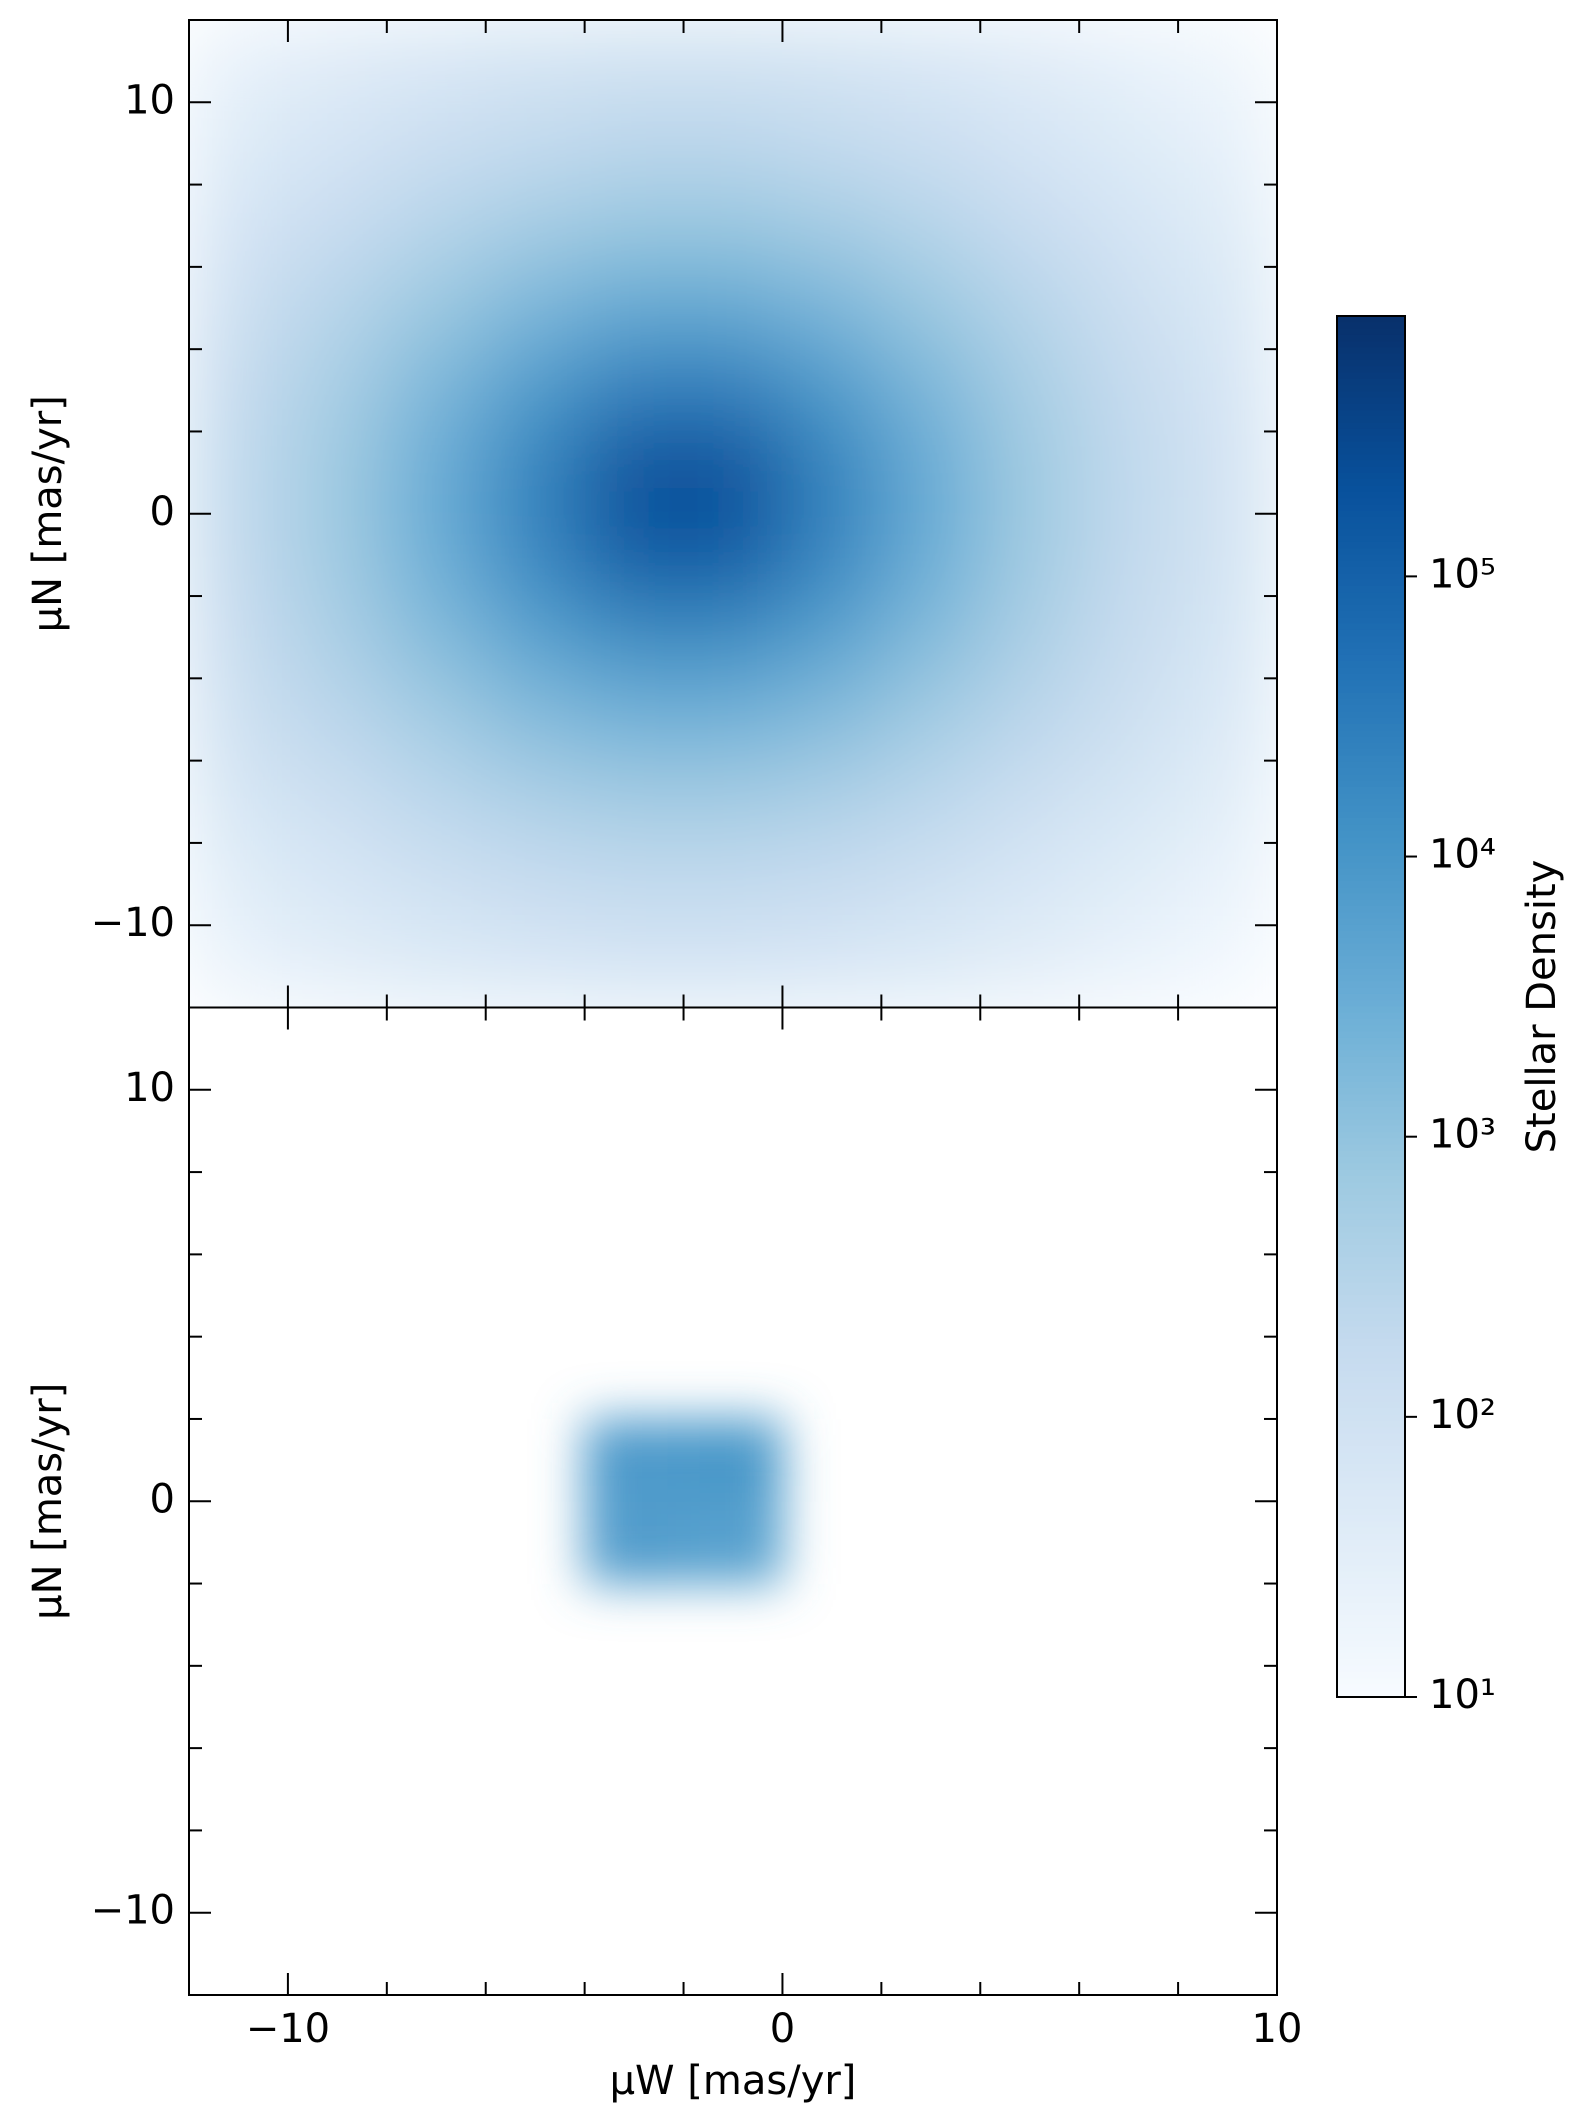 This screenshot has width=1577, height=2114. I want to click on colorbar-tick-label: 10¹, so click(1462, 1695).